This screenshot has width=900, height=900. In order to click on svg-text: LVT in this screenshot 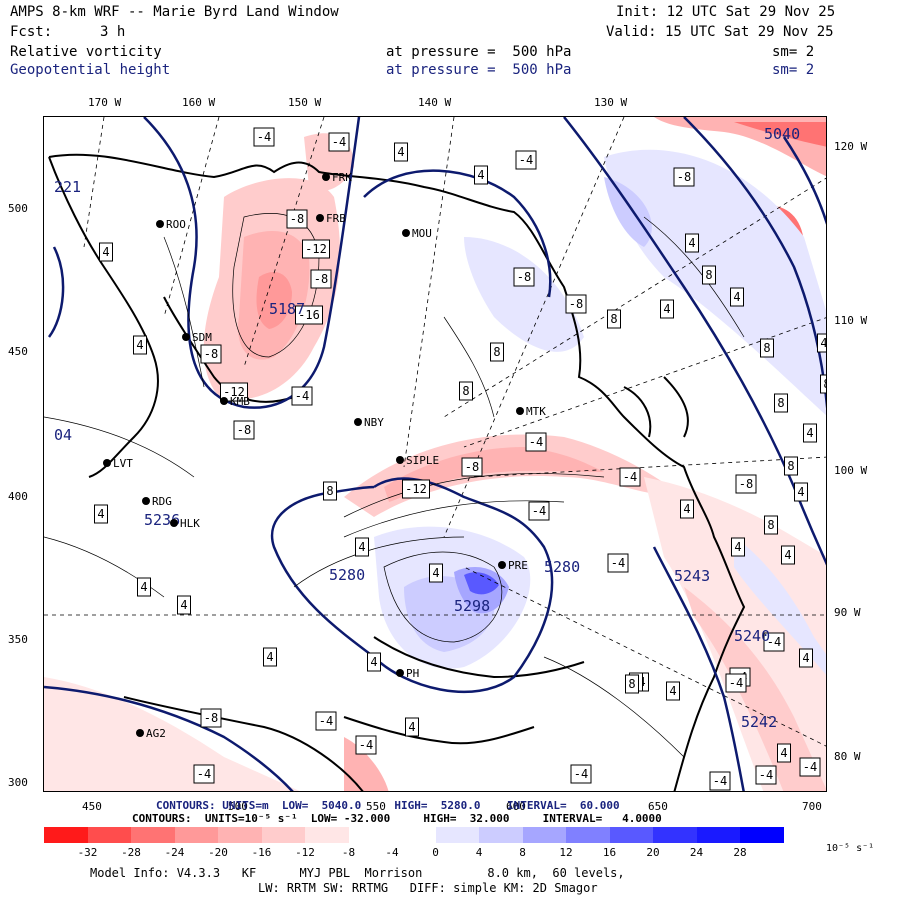, I will do `click(123, 463)`.